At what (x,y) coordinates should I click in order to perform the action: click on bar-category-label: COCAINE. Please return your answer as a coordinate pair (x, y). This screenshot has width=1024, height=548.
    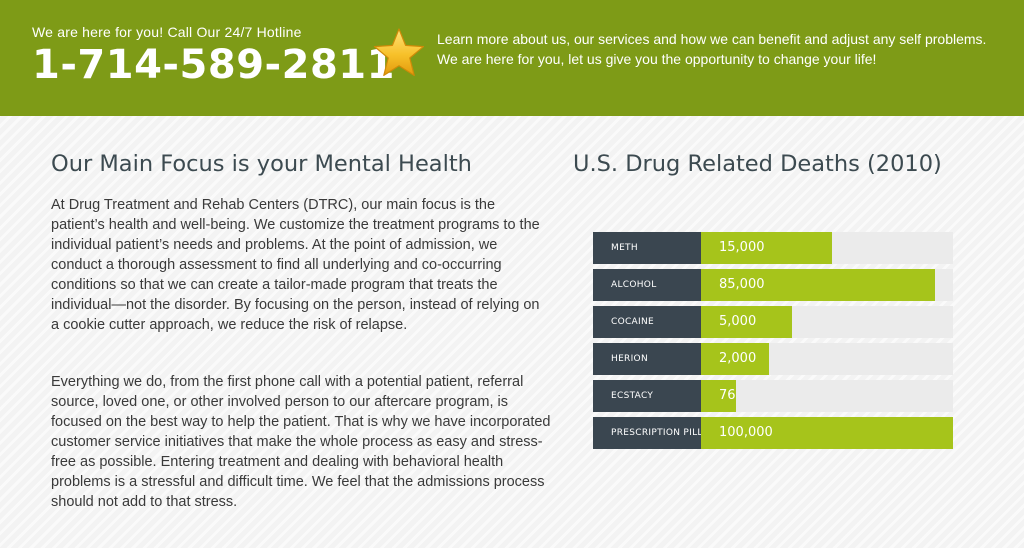
    Looking at the image, I should click on (647, 322).